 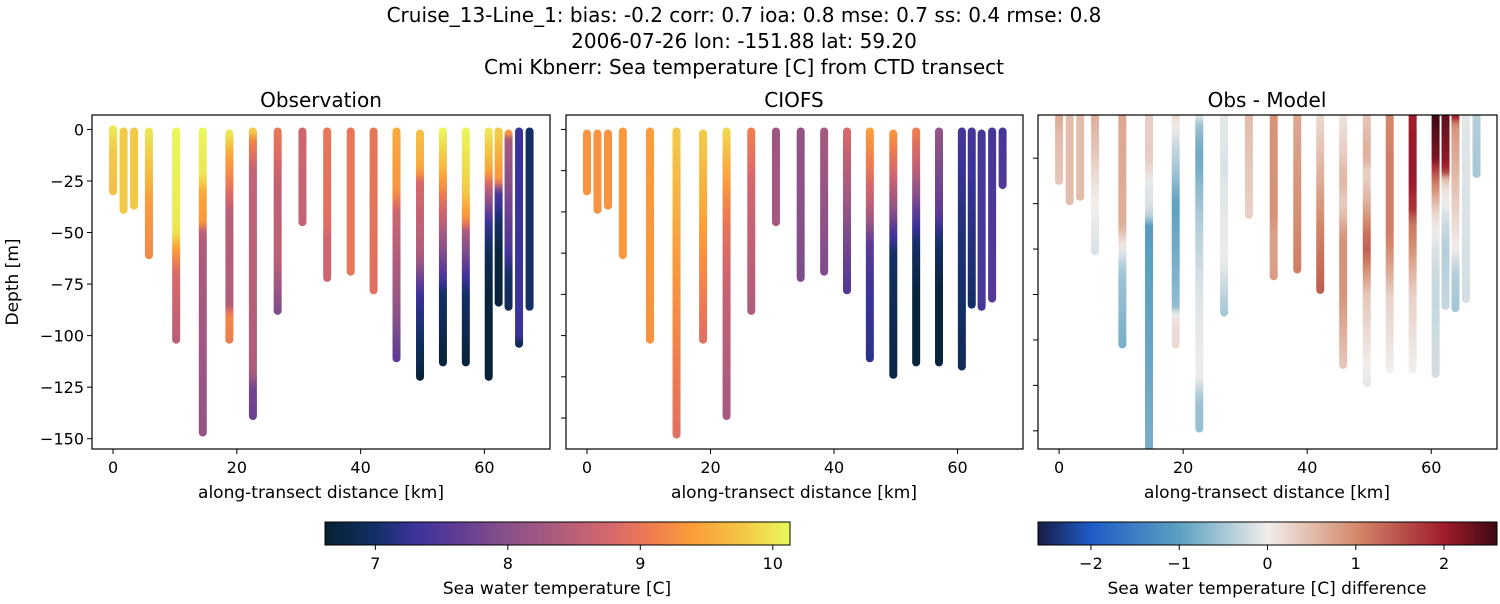 I want to click on colorbar-label-temperature: Sea water temperature [C], so click(x=557, y=589).